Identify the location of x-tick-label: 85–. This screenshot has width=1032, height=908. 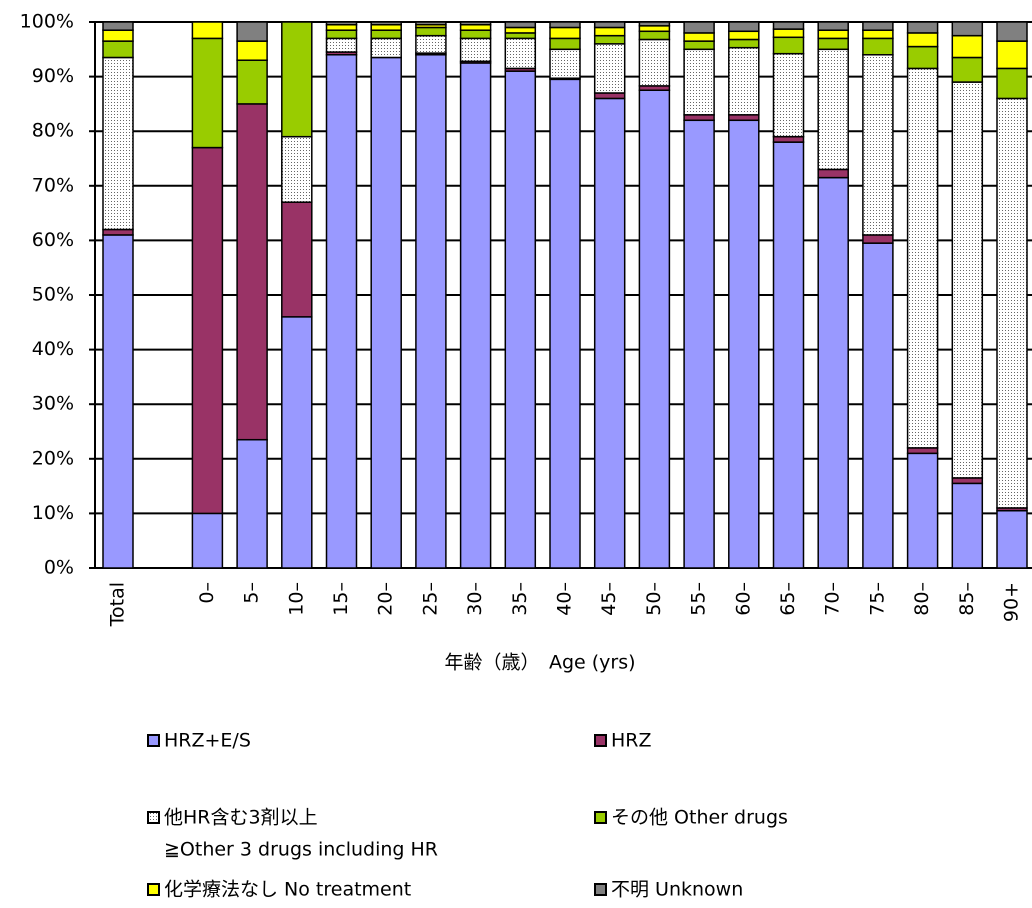
(967, 599).